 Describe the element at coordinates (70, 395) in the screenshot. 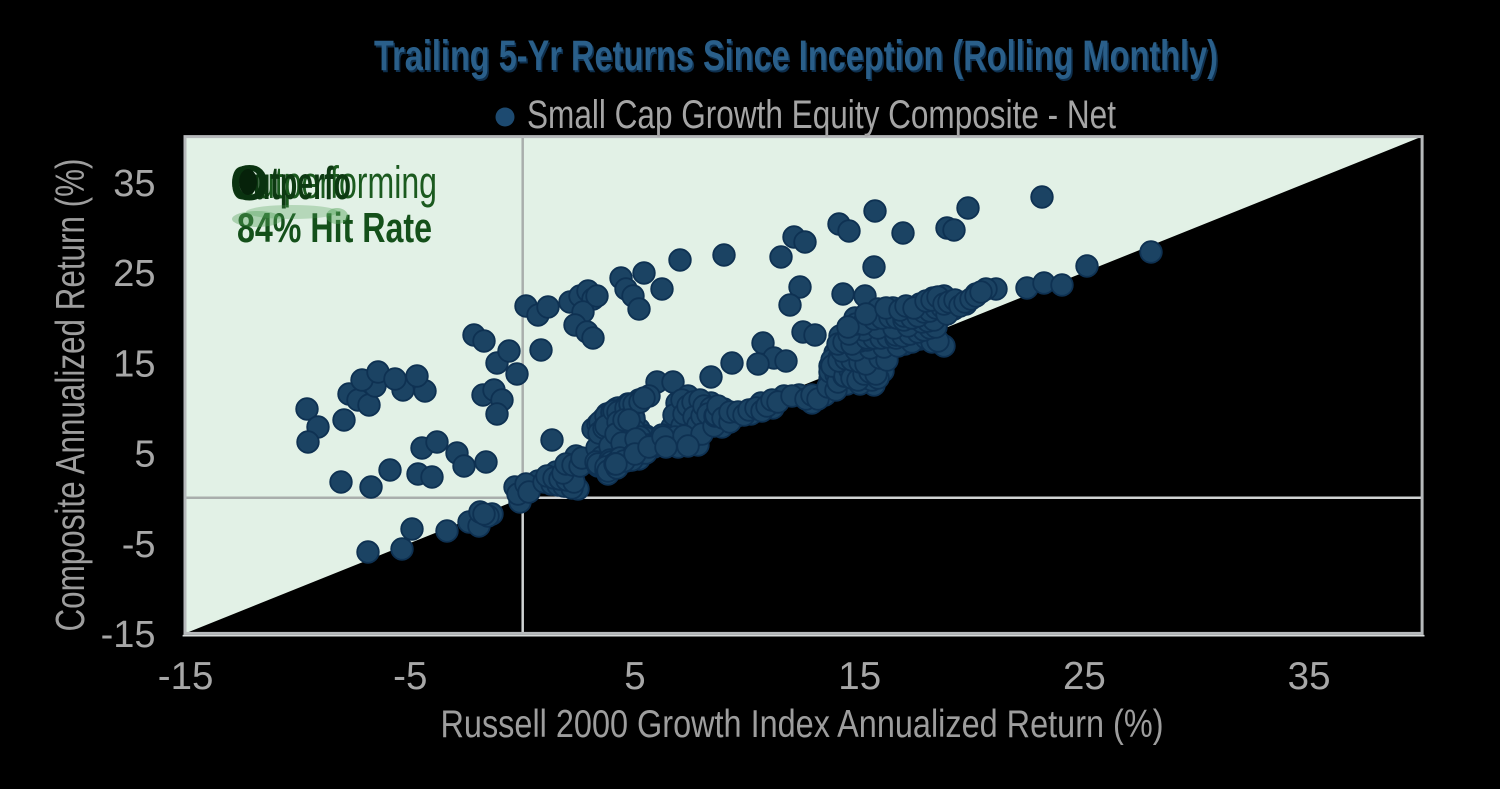

I see `svg-text:Composite Annualized Return (%: Composite Annualized Return (%)` at that location.